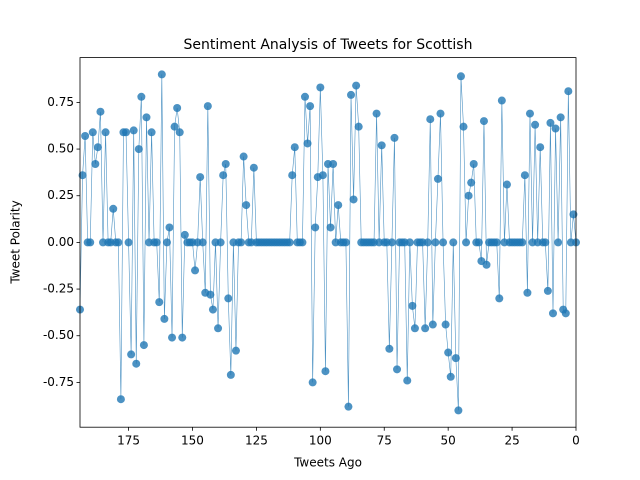 The width and height of the screenshot is (640, 480). Describe the element at coordinates (192, 441) in the screenshot. I see `x-tick-label: 150` at that location.